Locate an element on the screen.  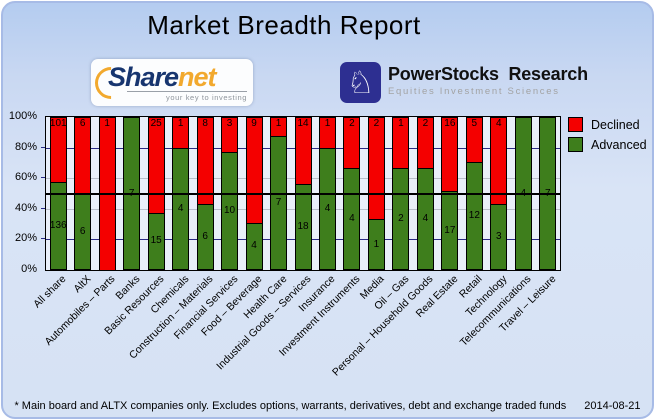
bar: 16 17 is located at coordinates (450, 193).